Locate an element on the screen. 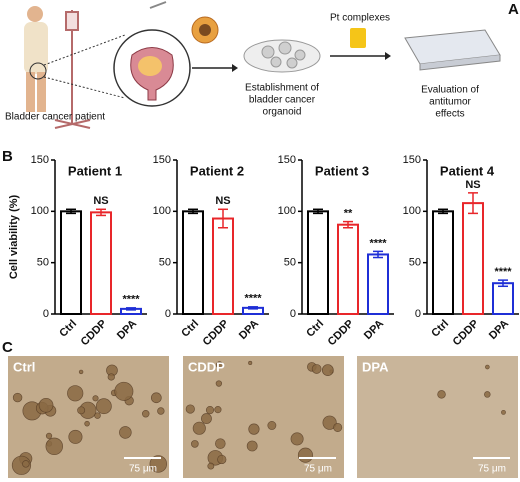  image-label: CDDP is located at coordinates (206, 366).